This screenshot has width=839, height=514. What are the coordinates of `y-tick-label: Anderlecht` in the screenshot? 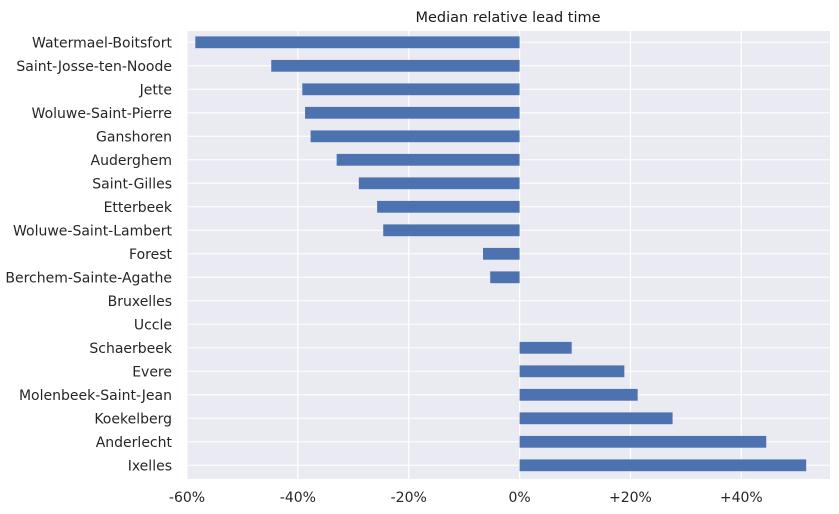 It's located at (134, 443).